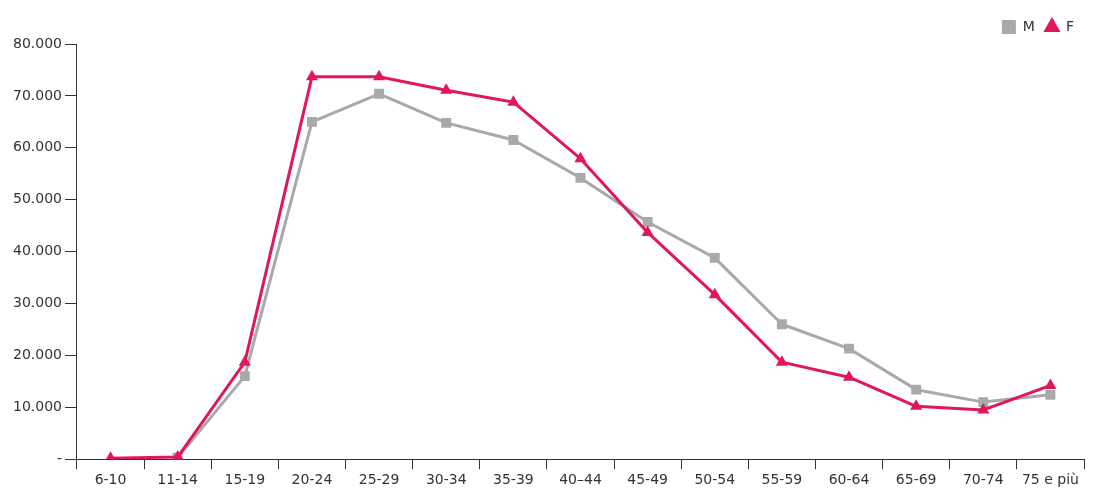  What do you see at coordinates (37, 146) in the screenshot?
I see `y-tick-label: 60.000` at bounding box center [37, 146].